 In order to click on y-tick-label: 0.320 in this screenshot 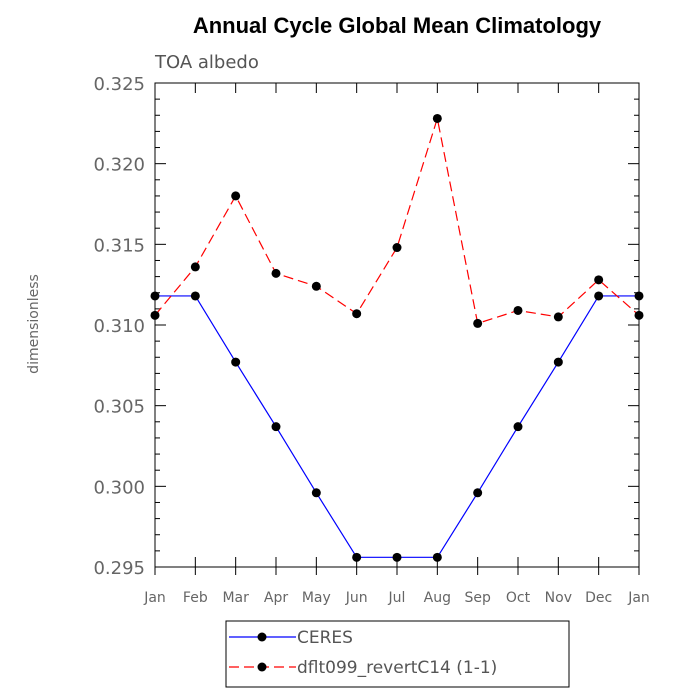, I will do `click(119, 165)`.